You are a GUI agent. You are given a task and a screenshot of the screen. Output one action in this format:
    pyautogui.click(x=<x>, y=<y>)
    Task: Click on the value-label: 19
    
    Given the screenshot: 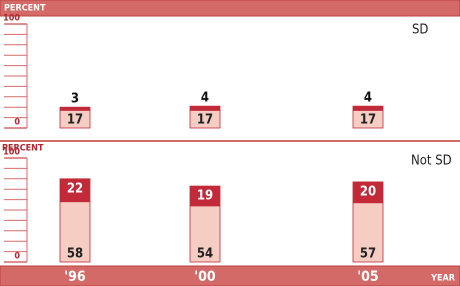 What is the action you would take?
    pyautogui.click(x=205, y=196)
    